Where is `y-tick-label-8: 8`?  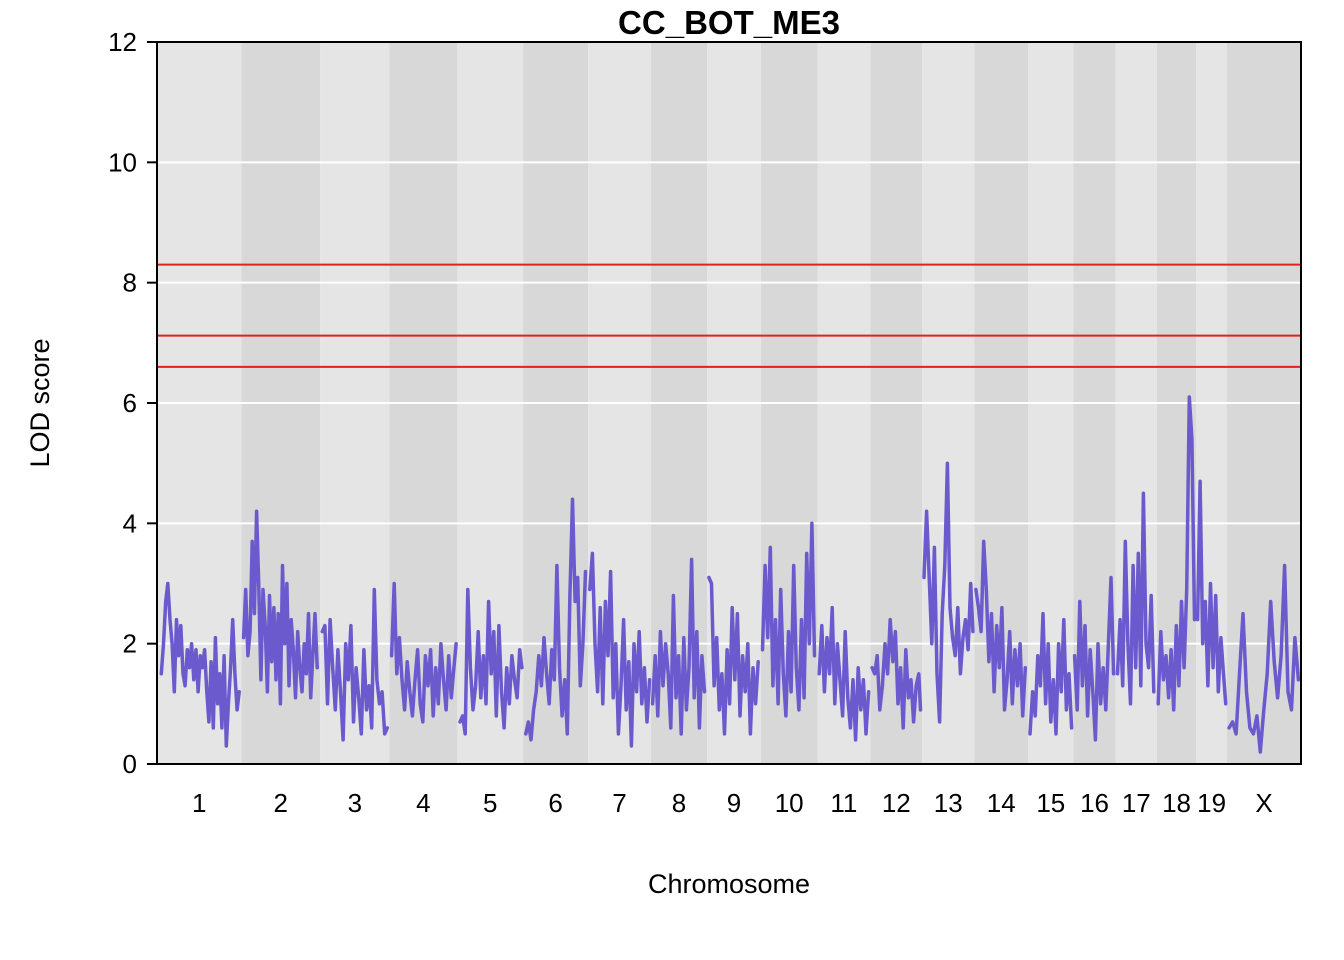 y-tick-label-8: 8 is located at coordinates (130, 283).